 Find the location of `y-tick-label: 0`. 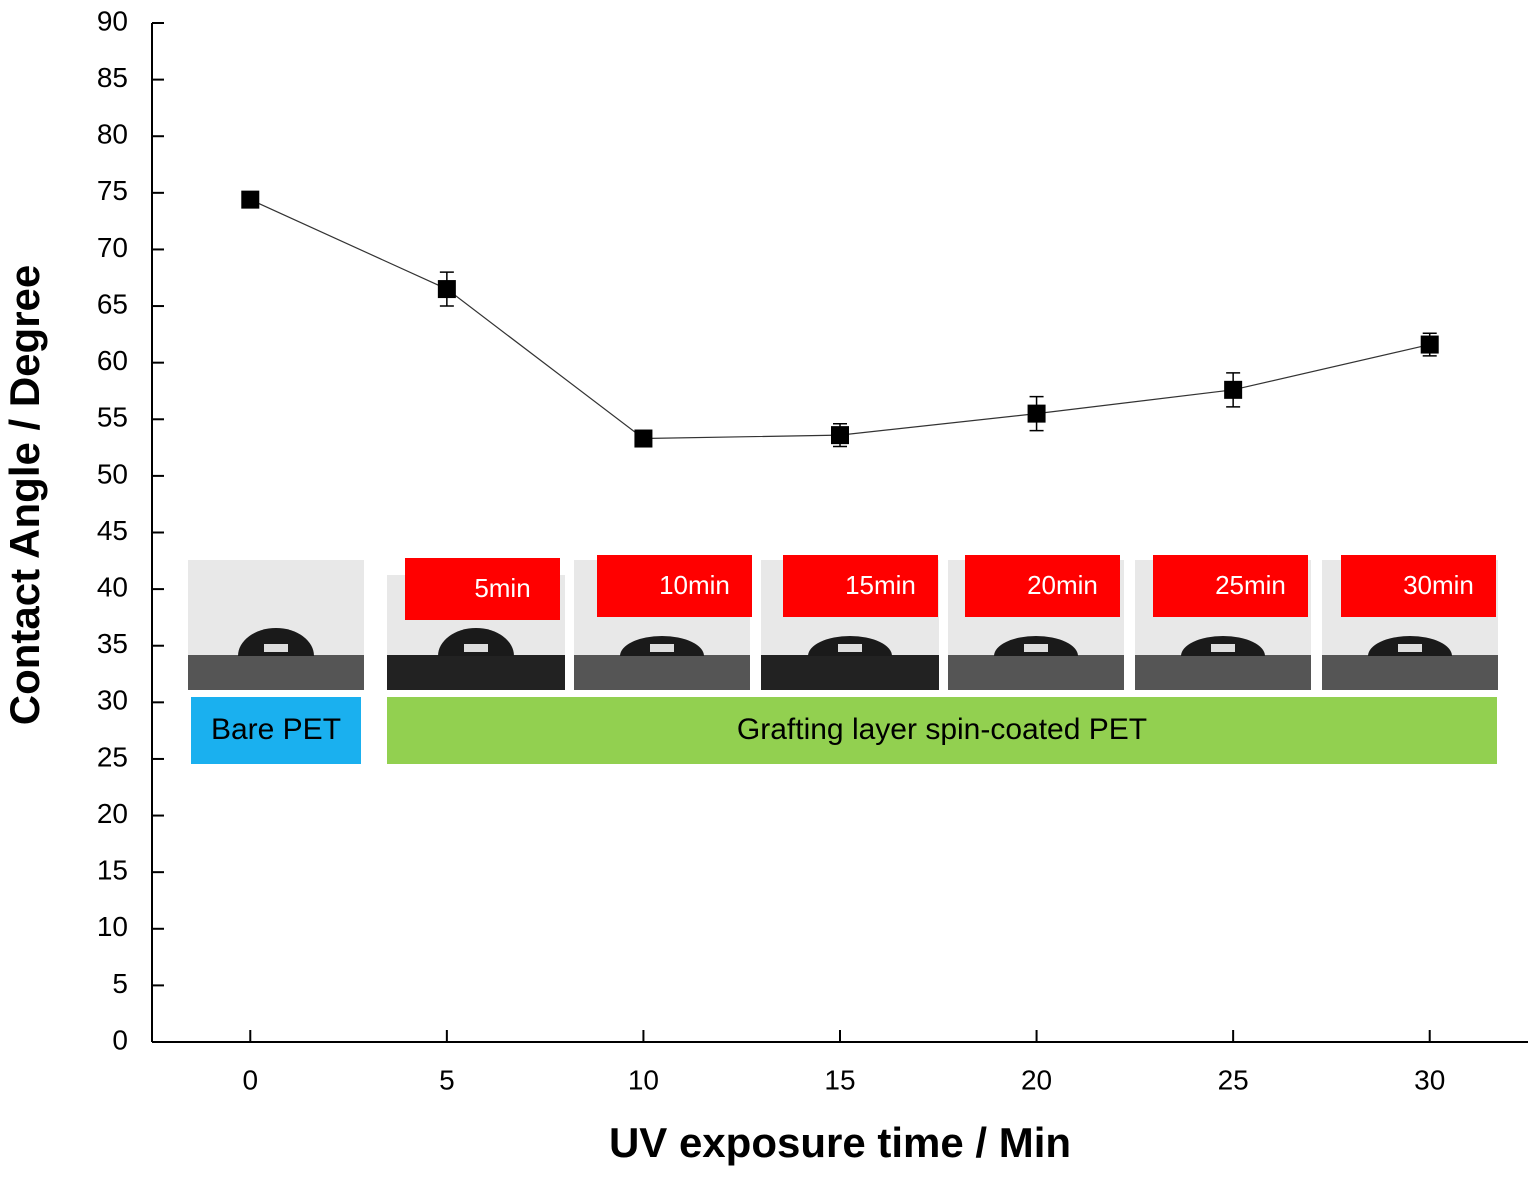

y-tick-label: 0 is located at coordinates (120, 1039).